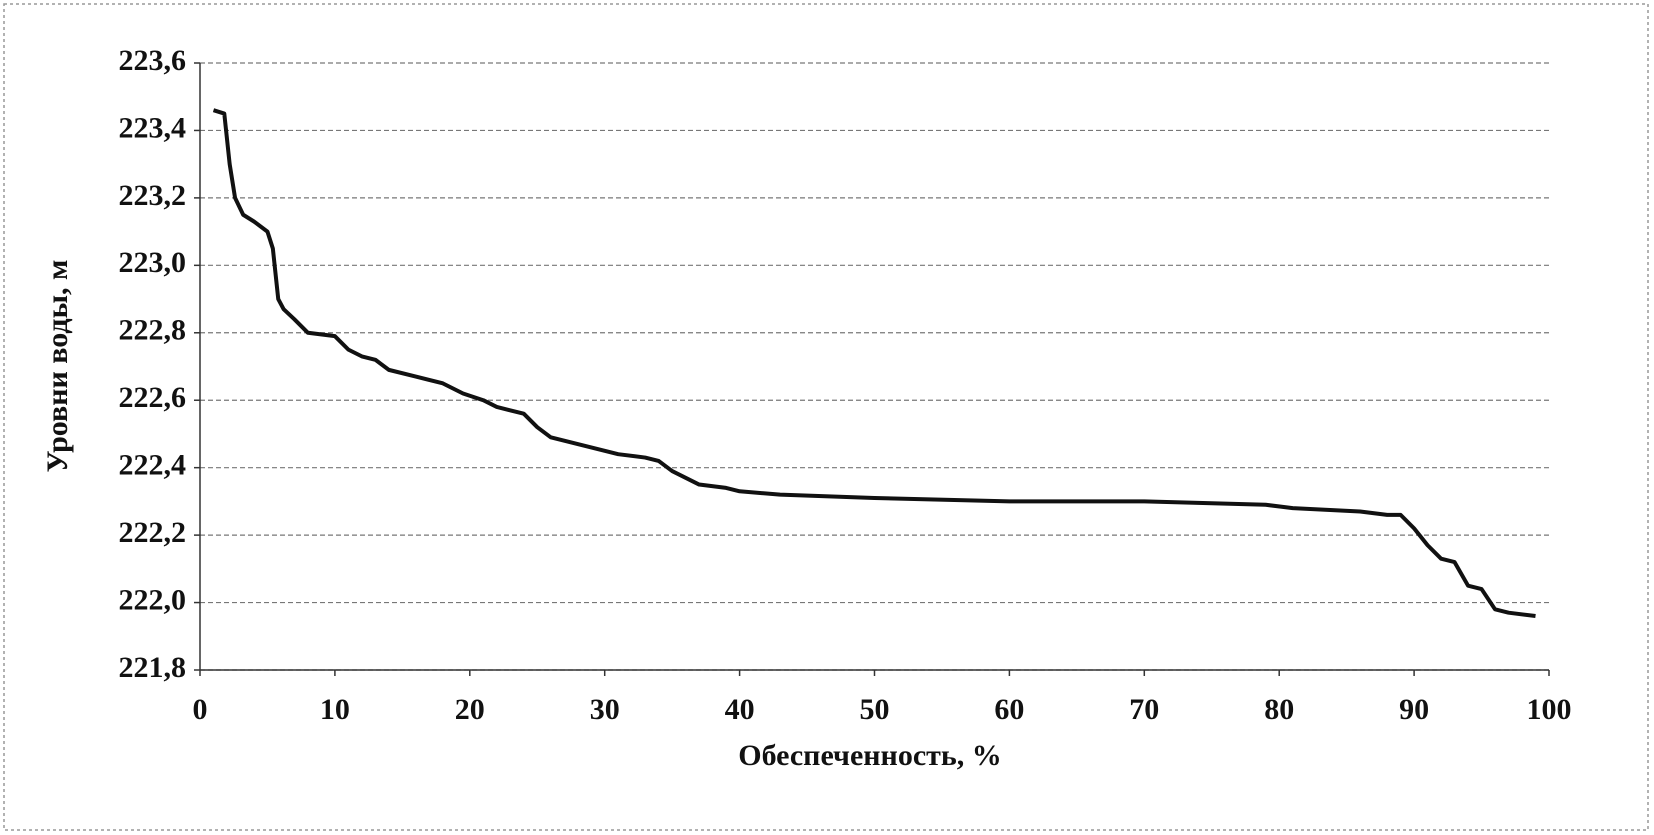  What do you see at coordinates (153, 330) in the screenshot?
I see `y-tick-label: 222,8` at bounding box center [153, 330].